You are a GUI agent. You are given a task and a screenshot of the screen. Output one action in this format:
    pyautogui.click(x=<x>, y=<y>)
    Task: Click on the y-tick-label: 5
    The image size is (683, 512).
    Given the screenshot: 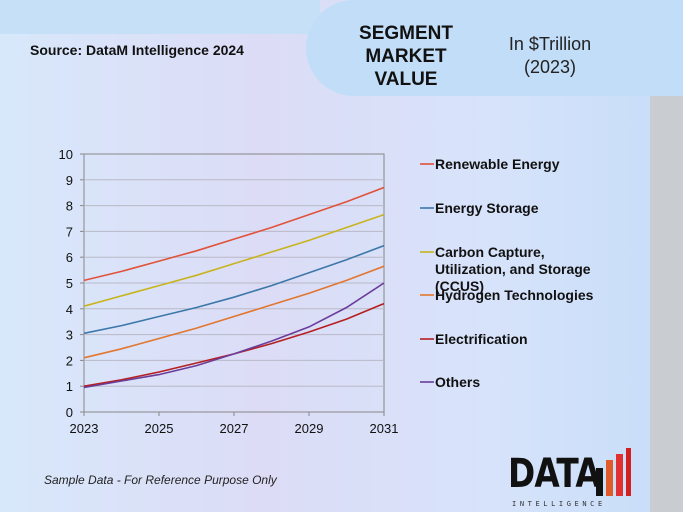 What is the action you would take?
    pyautogui.click(x=69, y=283)
    